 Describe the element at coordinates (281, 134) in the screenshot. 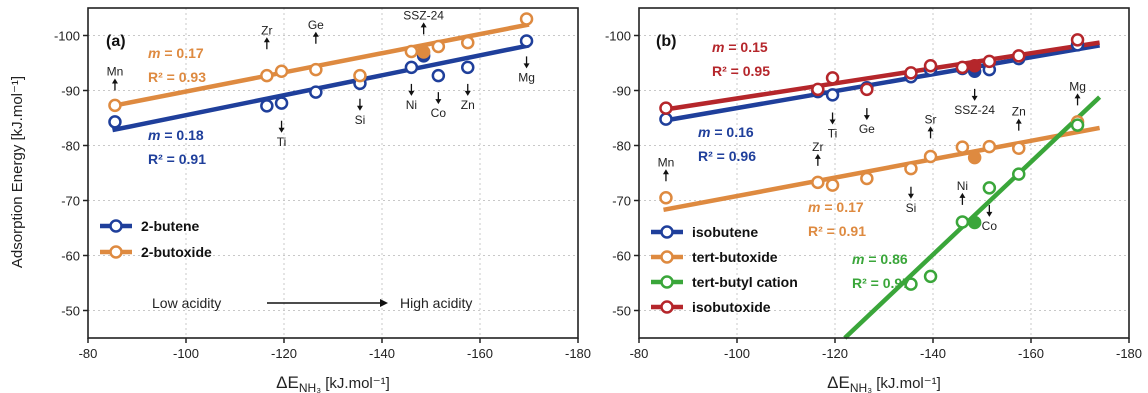

I see `annotation-Ti: Ti` at that location.